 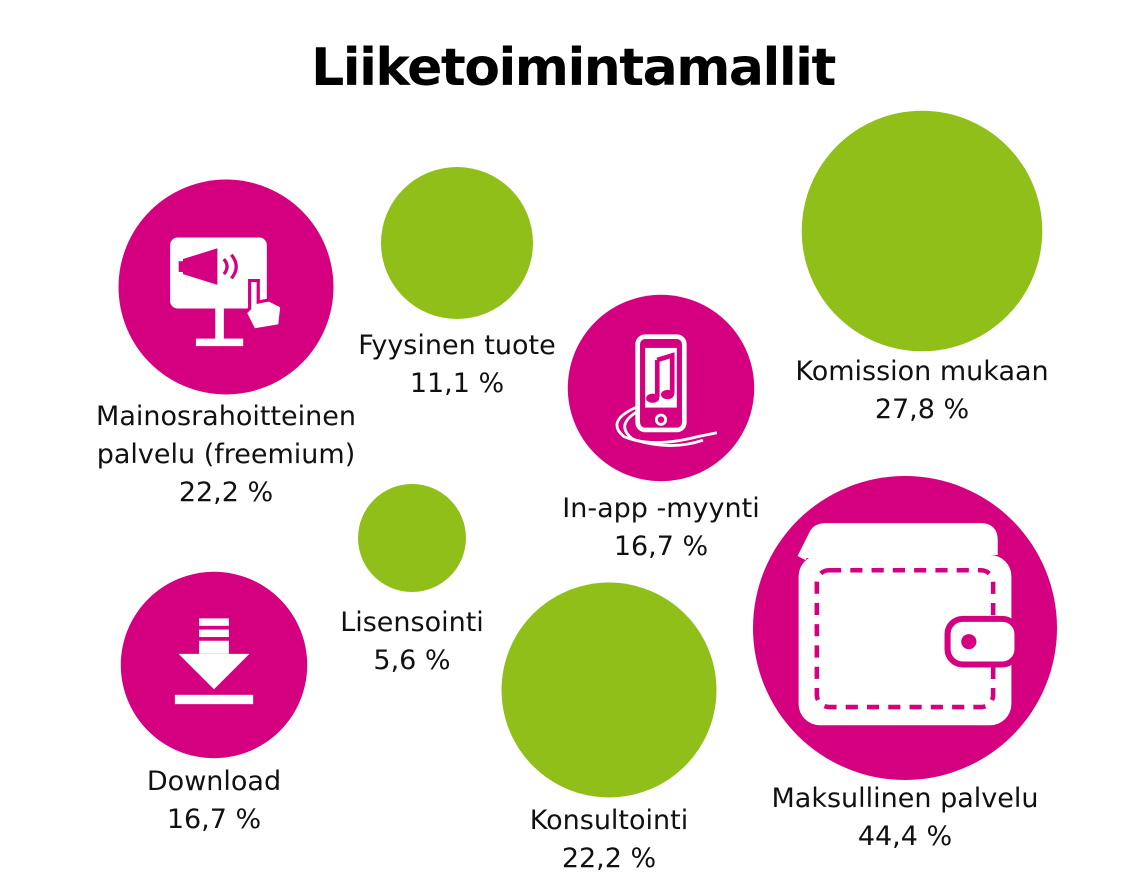 What do you see at coordinates (666, 390) in the screenshot?
I see `smartphone-music-icon` at bounding box center [666, 390].